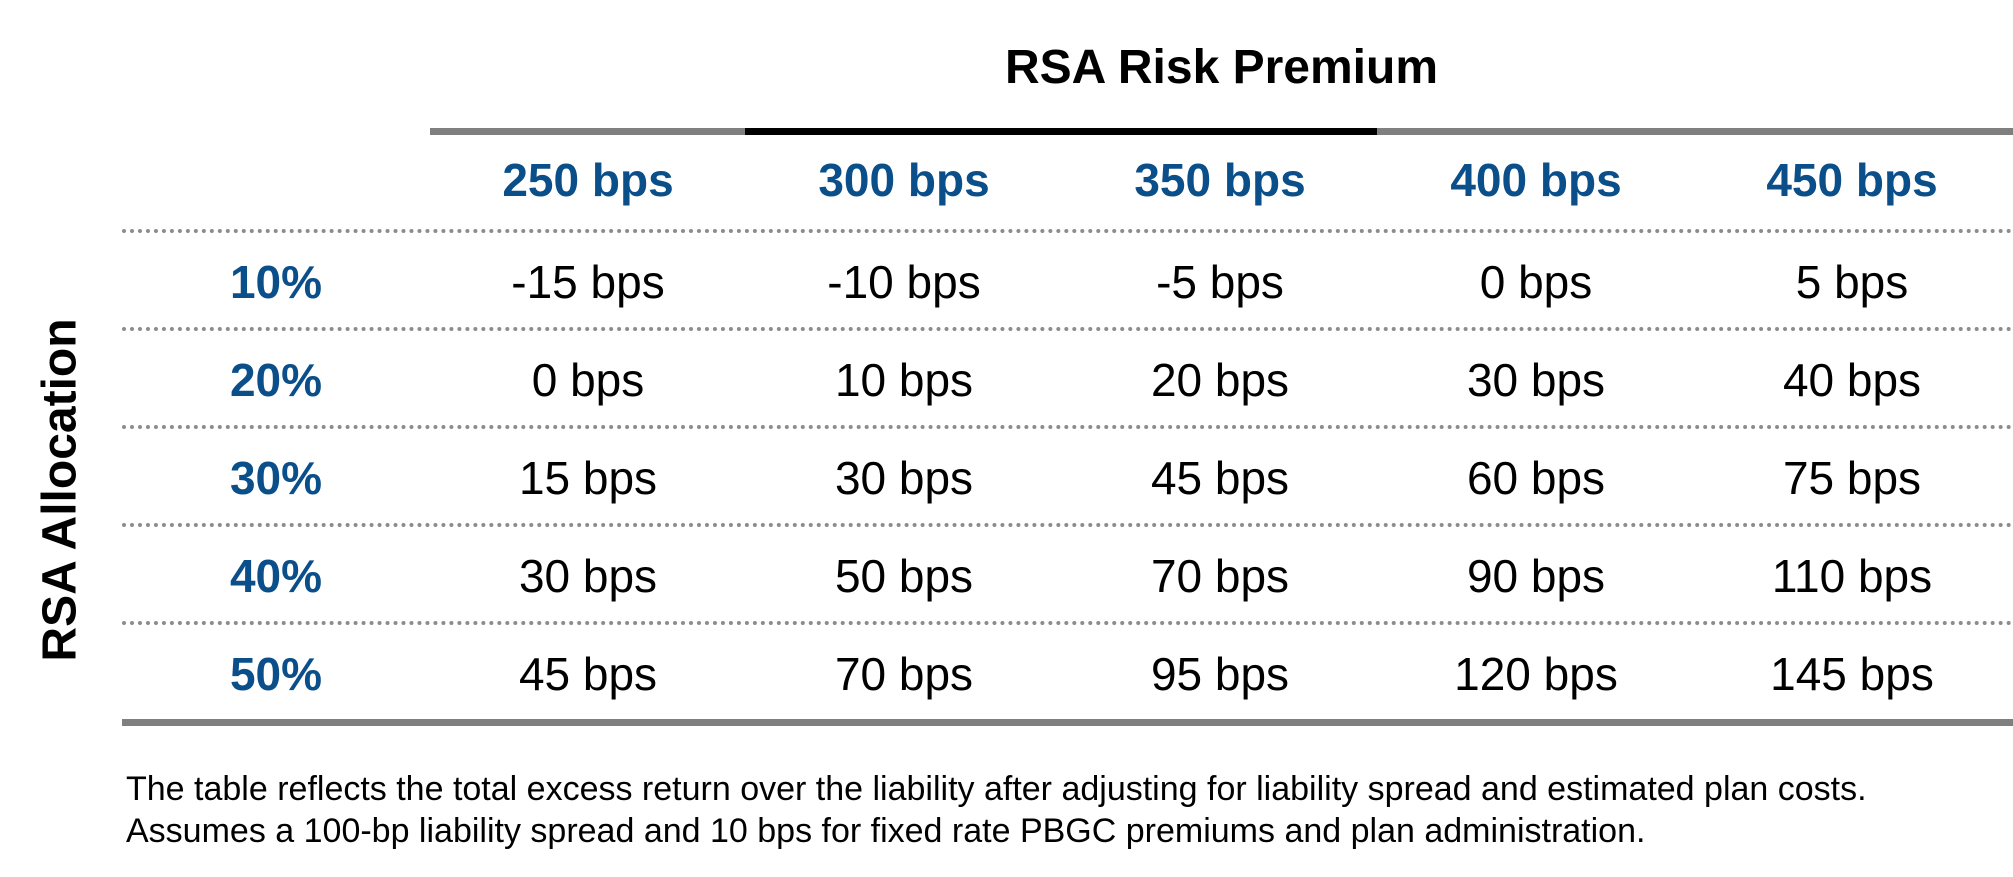 This screenshot has height=877, width=2013. I want to click on y-axis-label: RSA Allocation, so click(60, 490).